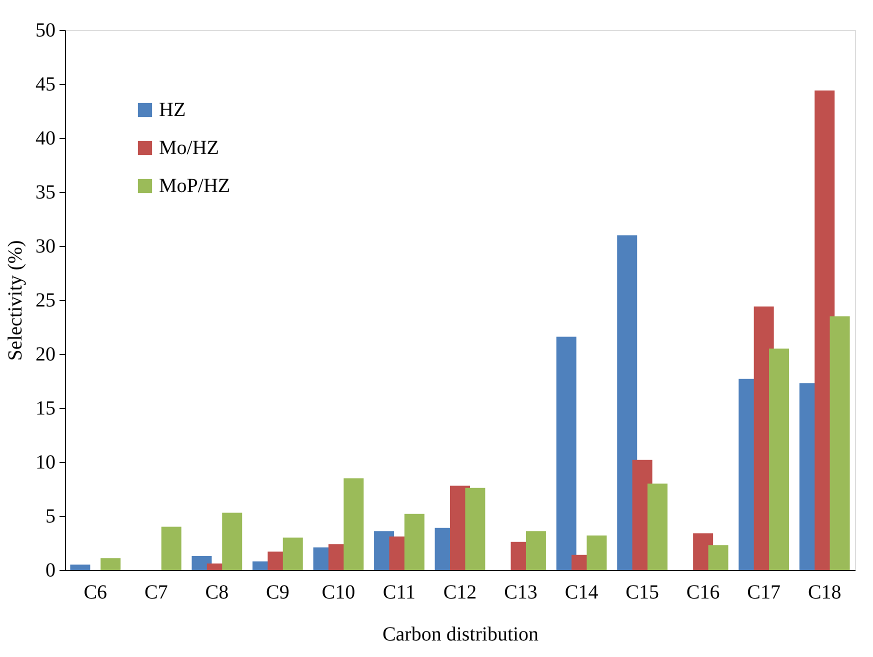 This screenshot has height=657, width=873. Describe the element at coordinates (764, 593) in the screenshot. I see `x-tick-label: C17` at that location.